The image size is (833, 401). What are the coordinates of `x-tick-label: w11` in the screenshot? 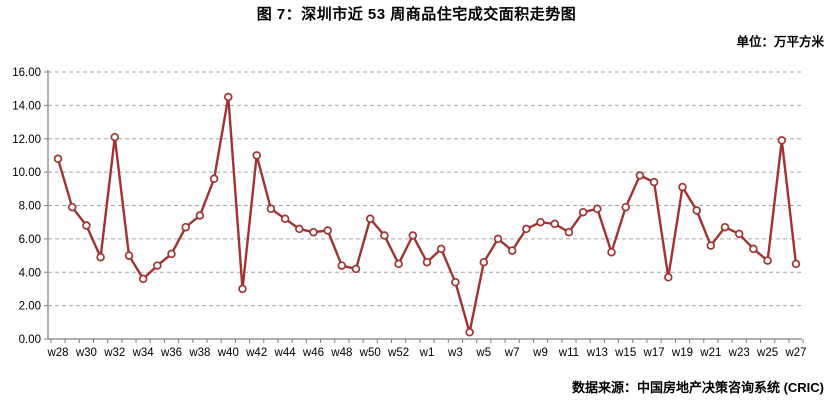 It's located at (568, 353).